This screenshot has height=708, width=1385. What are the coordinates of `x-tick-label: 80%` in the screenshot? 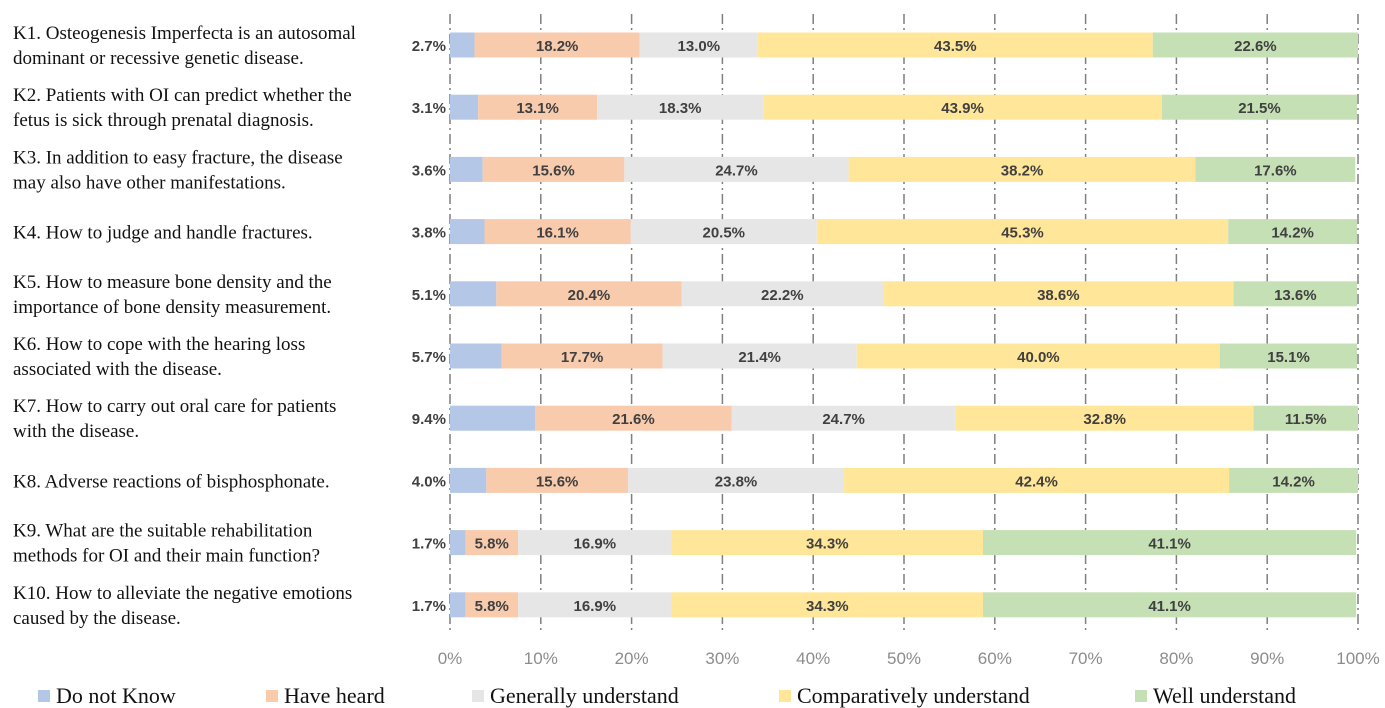 It's located at (1176, 658).